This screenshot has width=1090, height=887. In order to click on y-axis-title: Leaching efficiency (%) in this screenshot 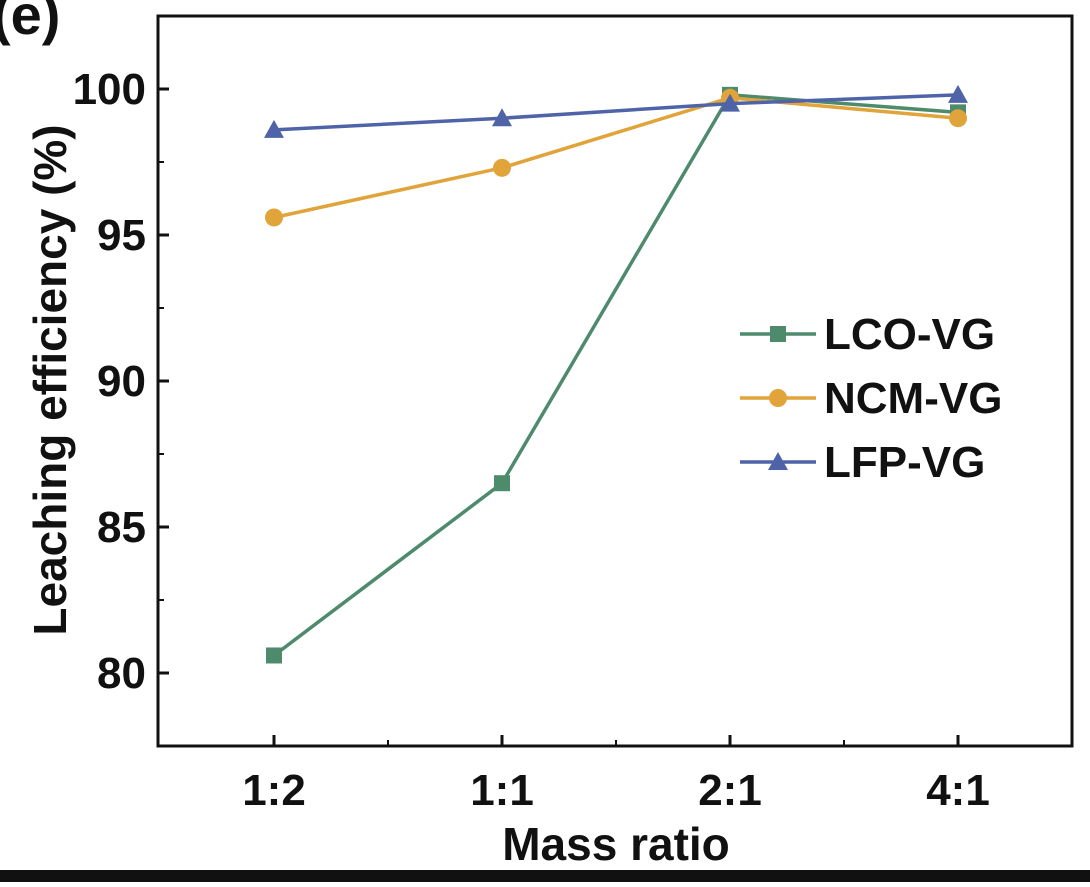, I will do `click(50, 379)`.